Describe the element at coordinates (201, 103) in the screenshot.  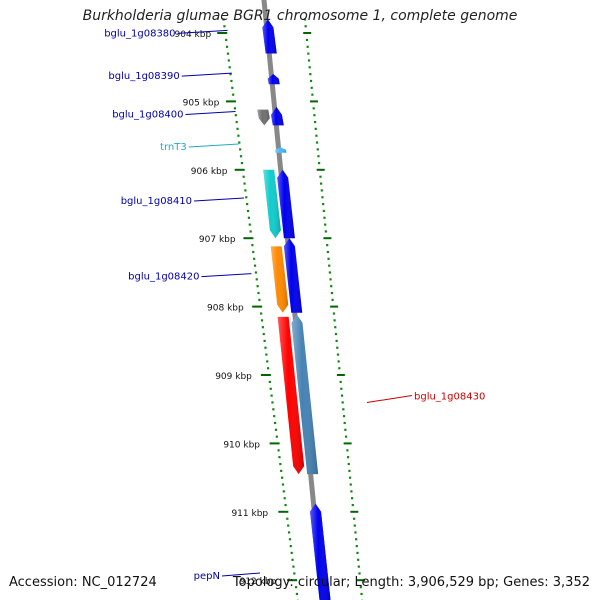
I see `tick-label: 905 kbp` at that location.